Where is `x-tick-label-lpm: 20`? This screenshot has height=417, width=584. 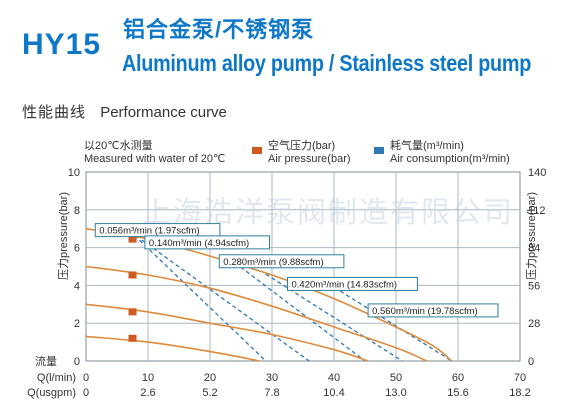
x-tick-label-lpm: 20 is located at coordinates (210, 378).